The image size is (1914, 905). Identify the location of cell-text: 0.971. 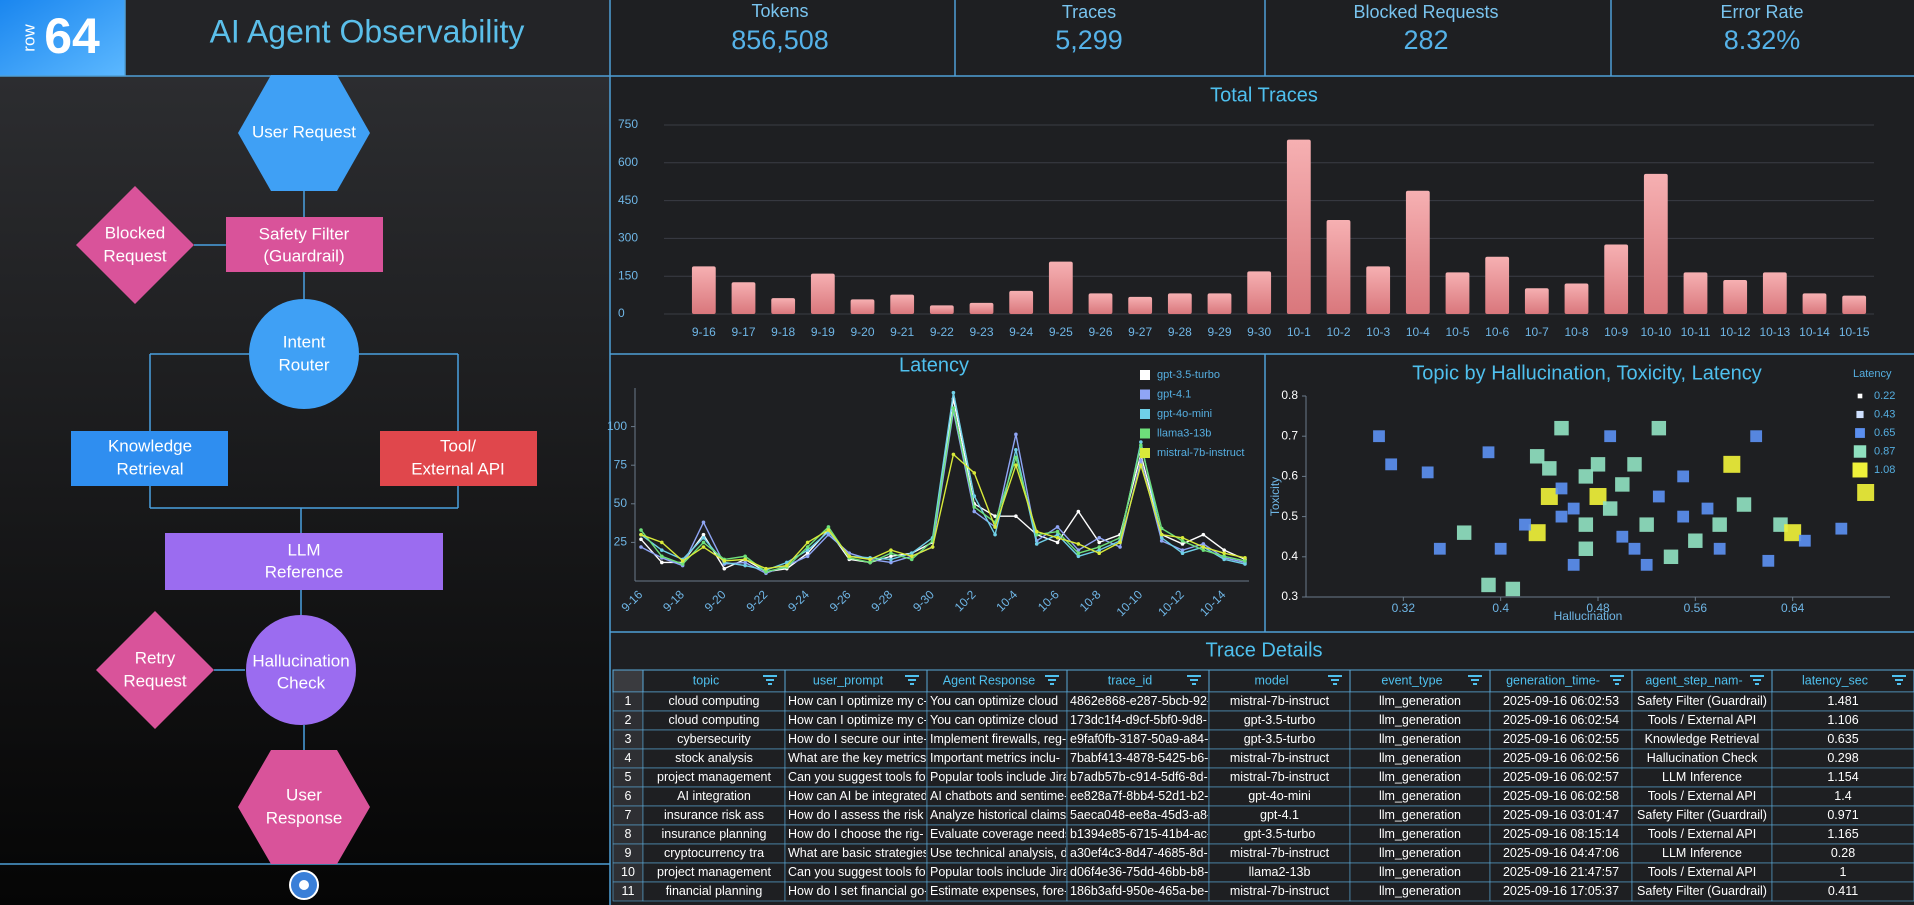
(1842, 815).